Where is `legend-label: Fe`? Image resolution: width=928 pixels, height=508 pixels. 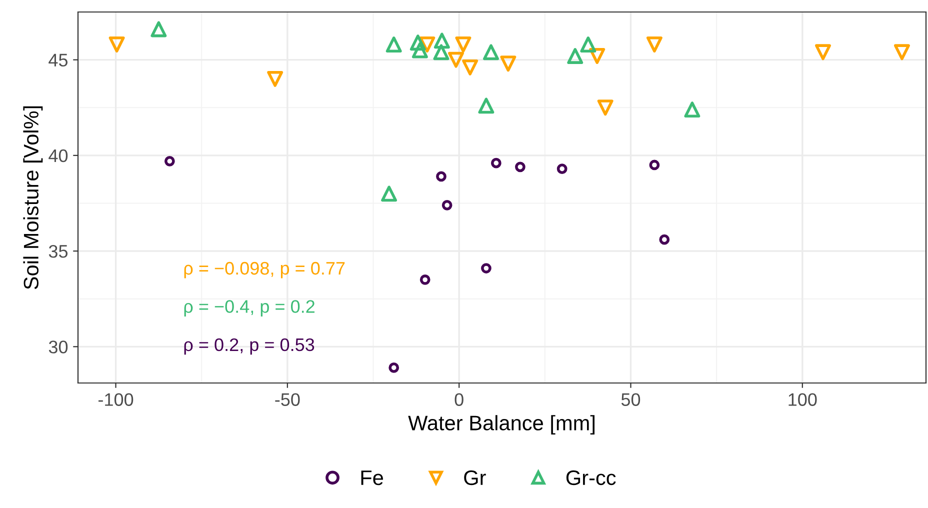
legend-label: Fe is located at coordinates (372, 478).